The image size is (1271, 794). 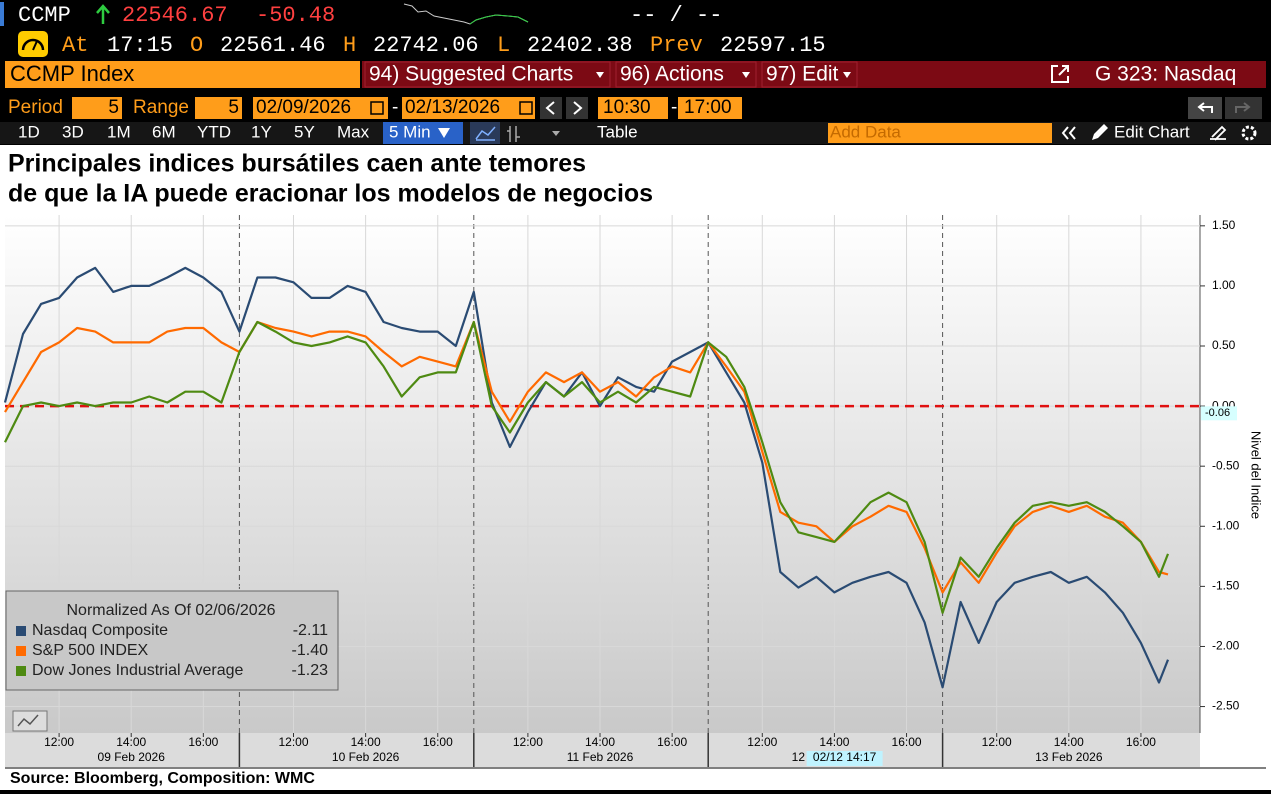 What do you see at coordinates (551, 108) in the screenshot?
I see `prev-button` at bounding box center [551, 108].